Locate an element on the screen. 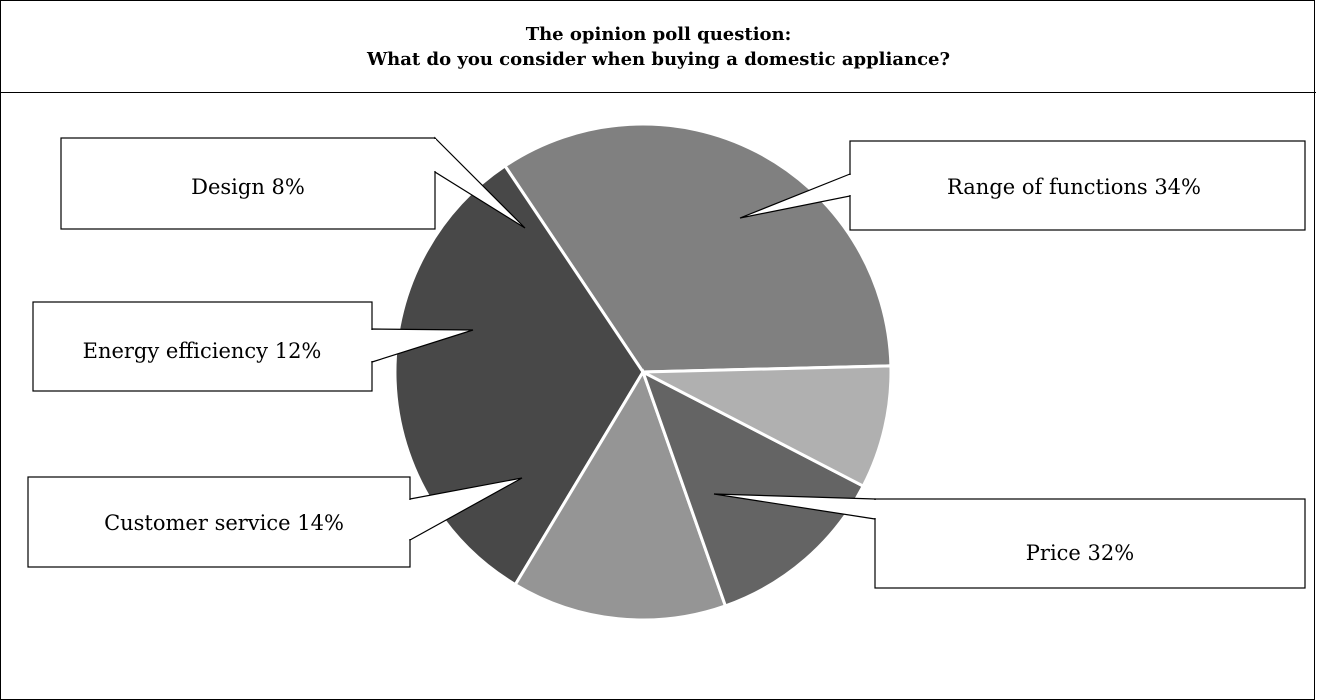 This screenshot has width=1317, height=700. callout-box-range-of-functions is located at coordinates (1077, 185).